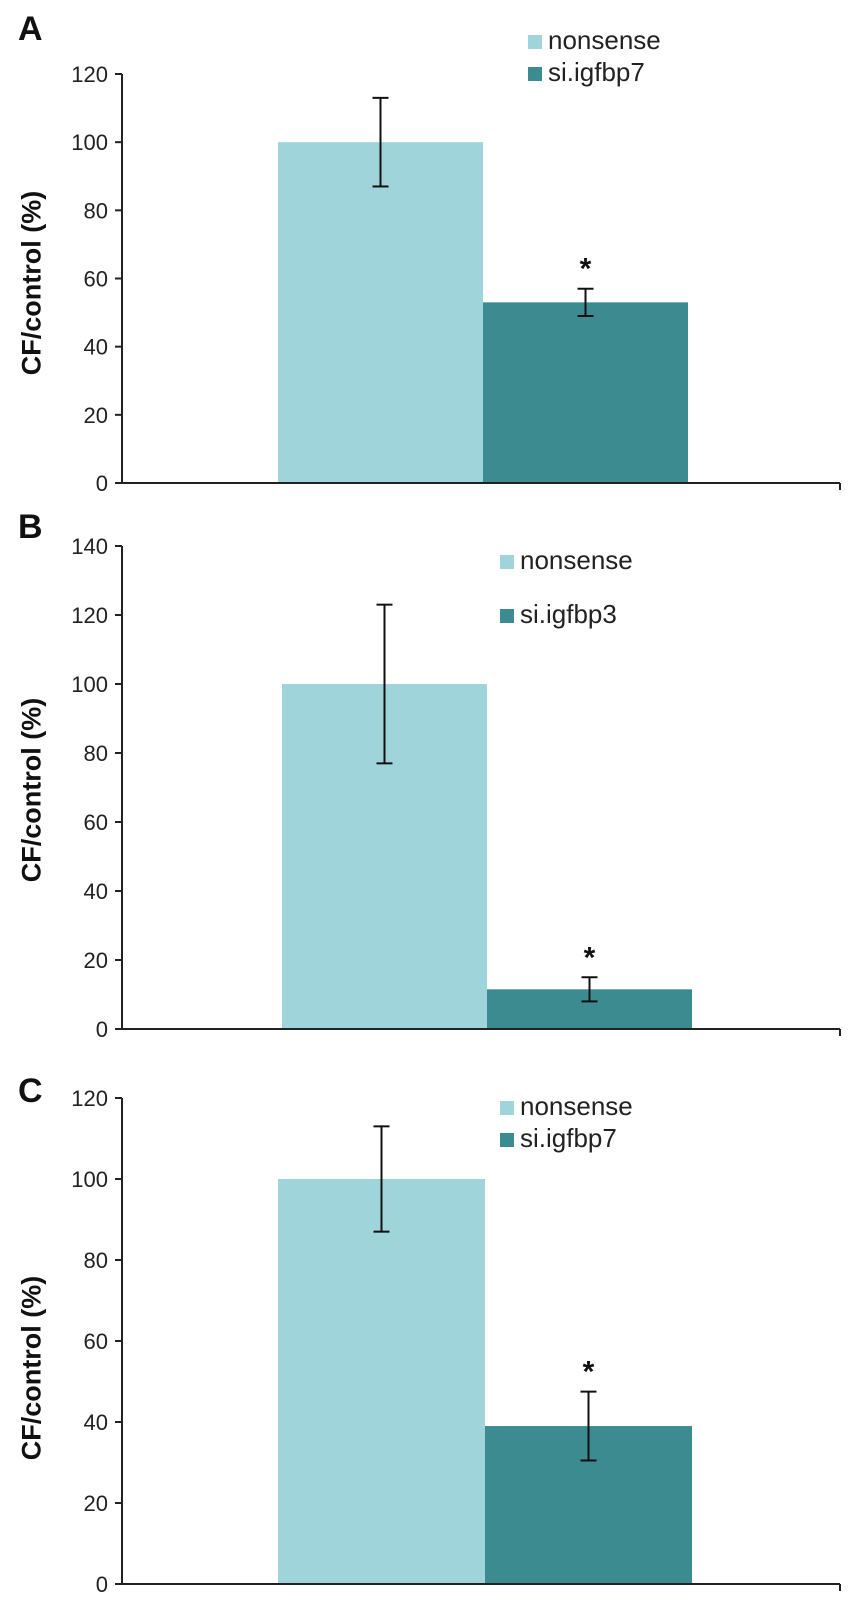 This screenshot has height=1615, width=867. What do you see at coordinates (30, 527) in the screenshot?
I see `panel-letter: B` at bounding box center [30, 527].